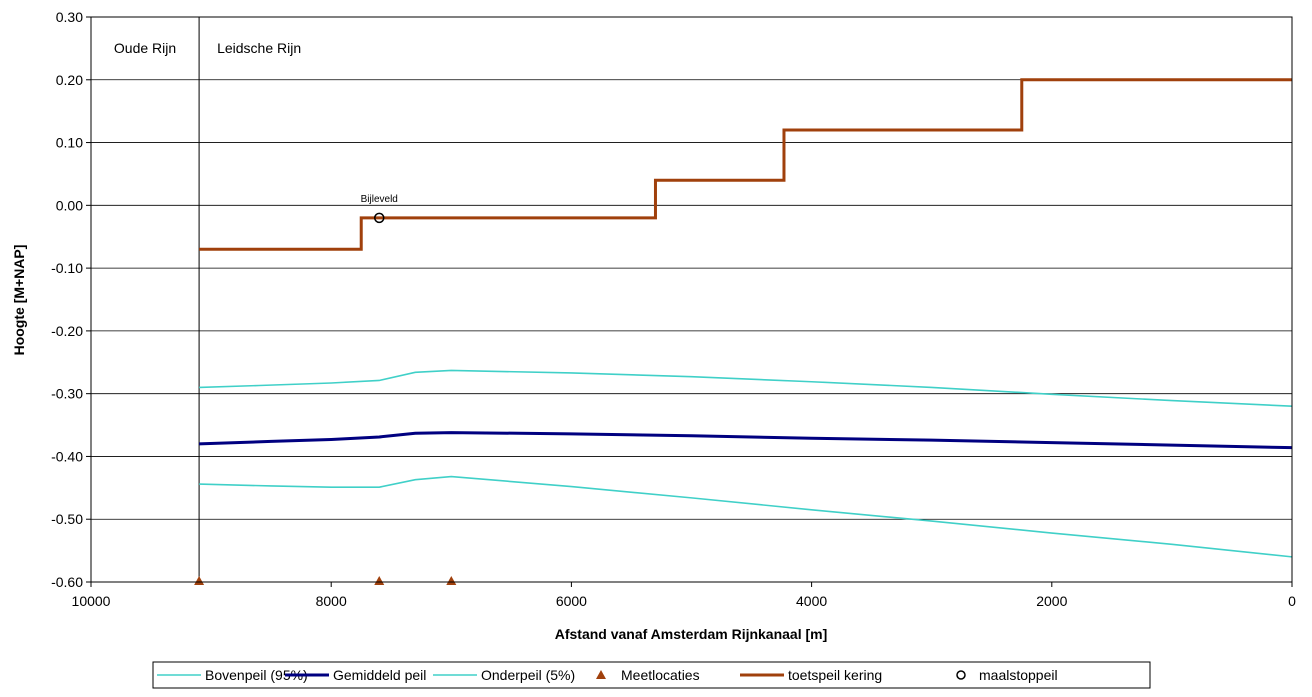 Image resolution: width=1312 pixels, height=697 pixels. What do you see at coordinates (1292, 601) in the screenshot?
I see `x-tick-label: 0` at bounding box center [1292, 601].